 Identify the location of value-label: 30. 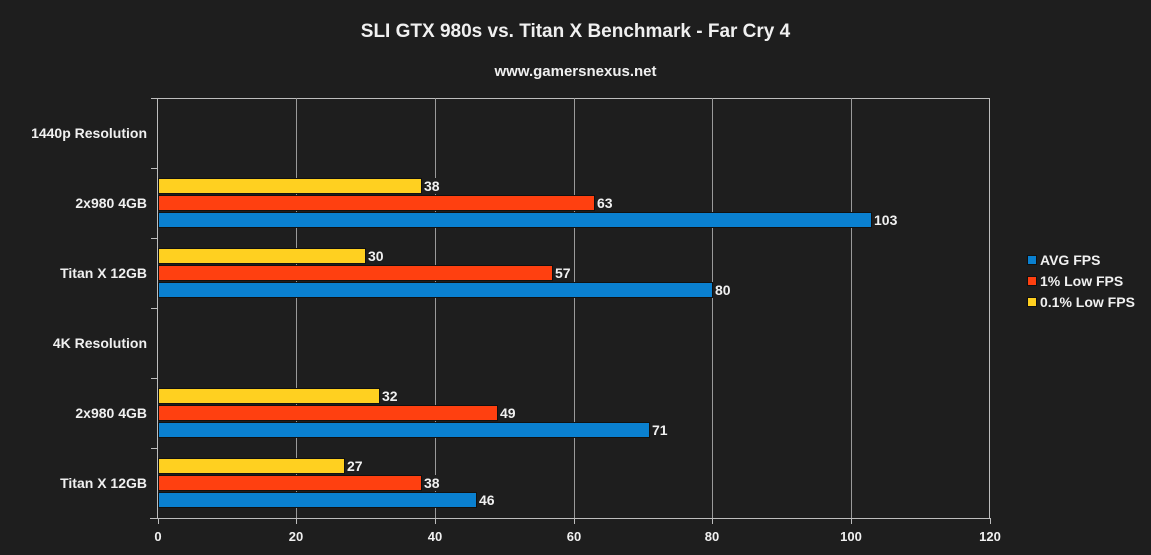
(376, 256).